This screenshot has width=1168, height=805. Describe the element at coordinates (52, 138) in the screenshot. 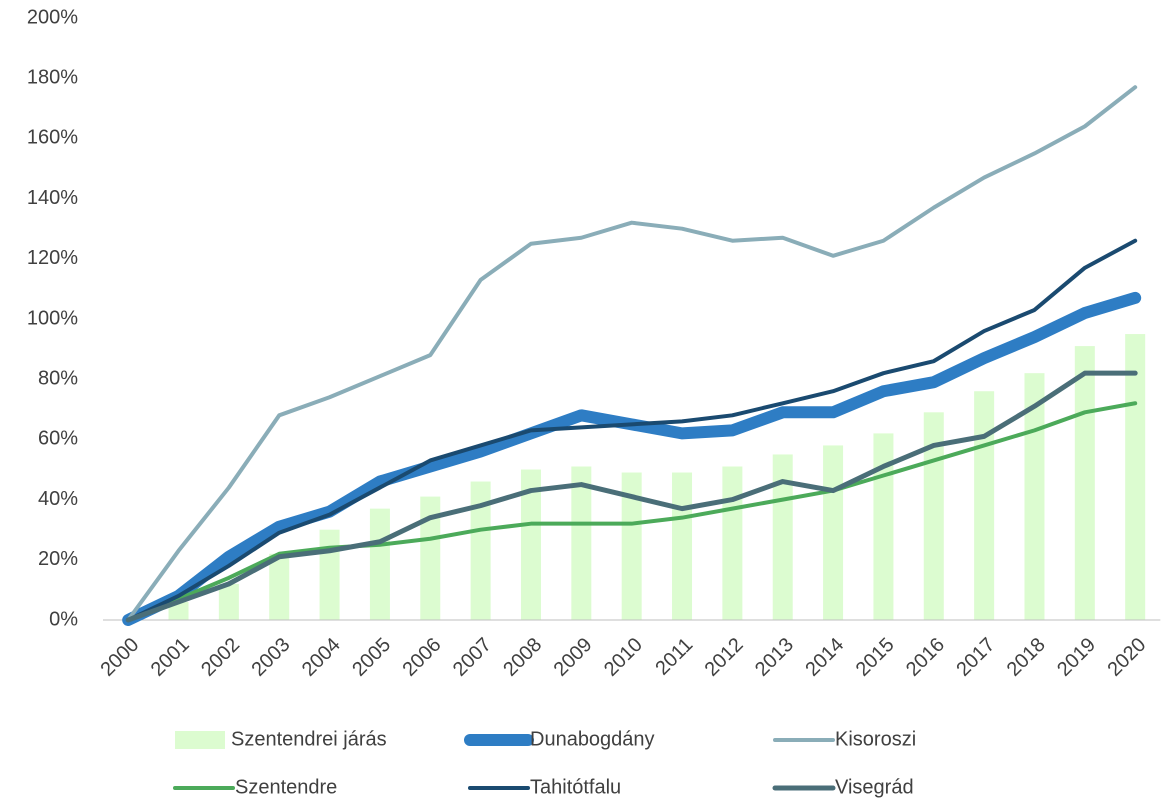

I see `y-tick-label: 160%` at that location.